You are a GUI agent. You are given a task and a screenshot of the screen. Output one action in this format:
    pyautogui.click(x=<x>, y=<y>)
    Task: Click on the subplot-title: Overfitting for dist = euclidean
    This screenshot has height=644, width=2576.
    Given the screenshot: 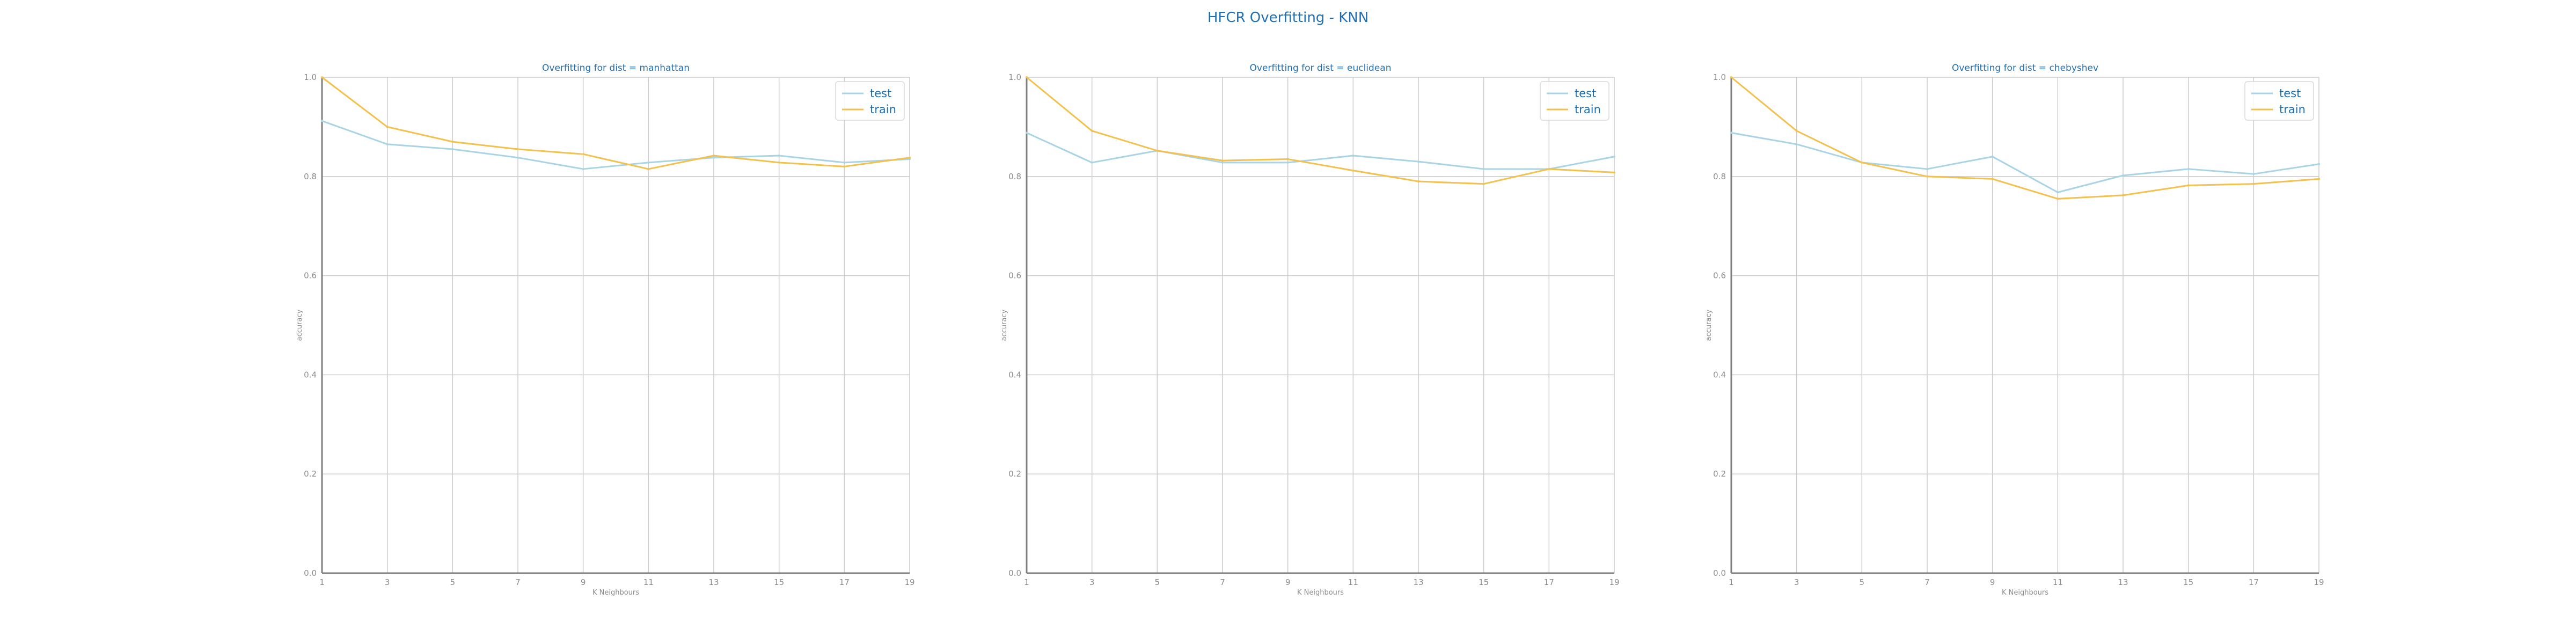 What is the action you would take?
    pyautogui.click(x=1321, y=68)
    